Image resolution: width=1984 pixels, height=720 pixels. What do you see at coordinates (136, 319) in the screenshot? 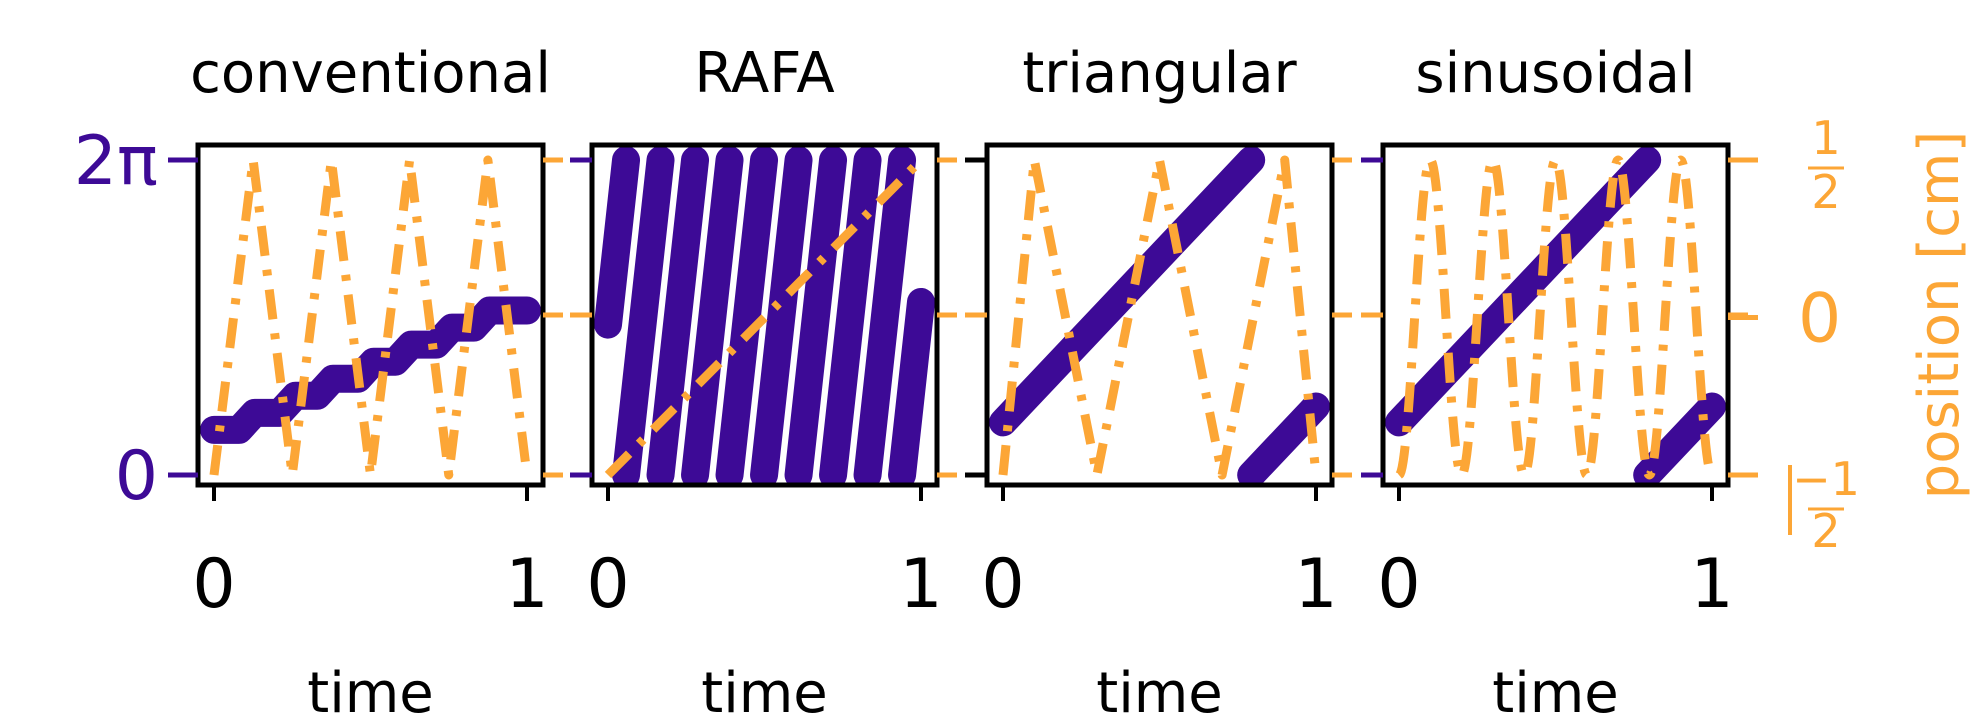
I see `left-axis: 0 2π` at bounding box center [136, 319].